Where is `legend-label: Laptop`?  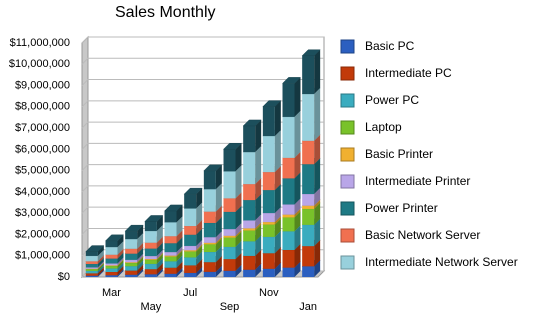 legend-label: Laptop is located at coordinates (383, 127).